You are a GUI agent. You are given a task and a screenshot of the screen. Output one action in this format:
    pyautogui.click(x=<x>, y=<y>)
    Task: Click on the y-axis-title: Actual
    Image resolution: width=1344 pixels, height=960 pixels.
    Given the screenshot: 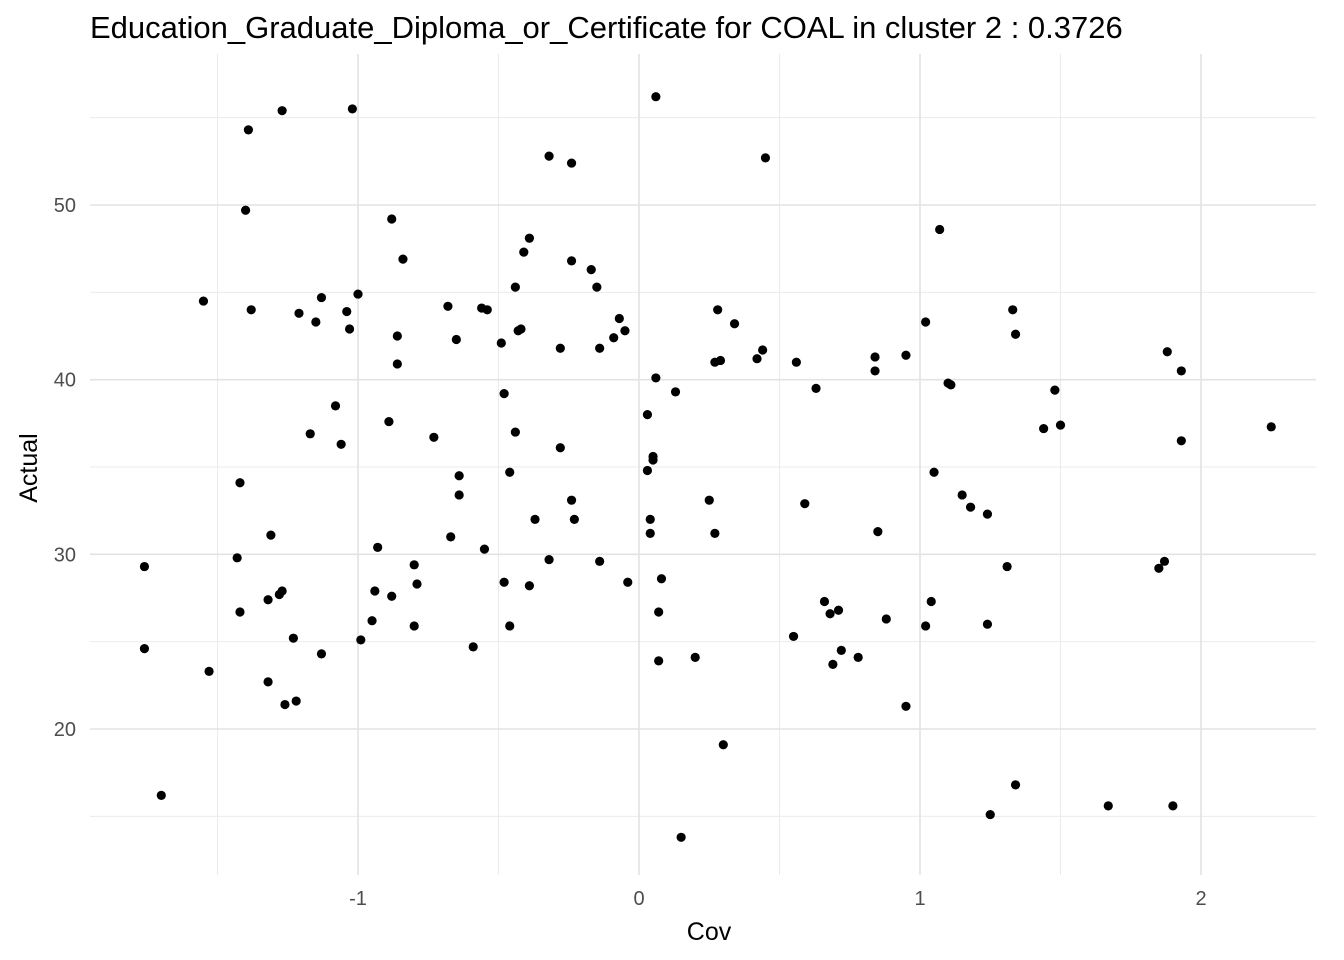 What is the action you would take?
    pyautogui.click(x=29, y=467)
    